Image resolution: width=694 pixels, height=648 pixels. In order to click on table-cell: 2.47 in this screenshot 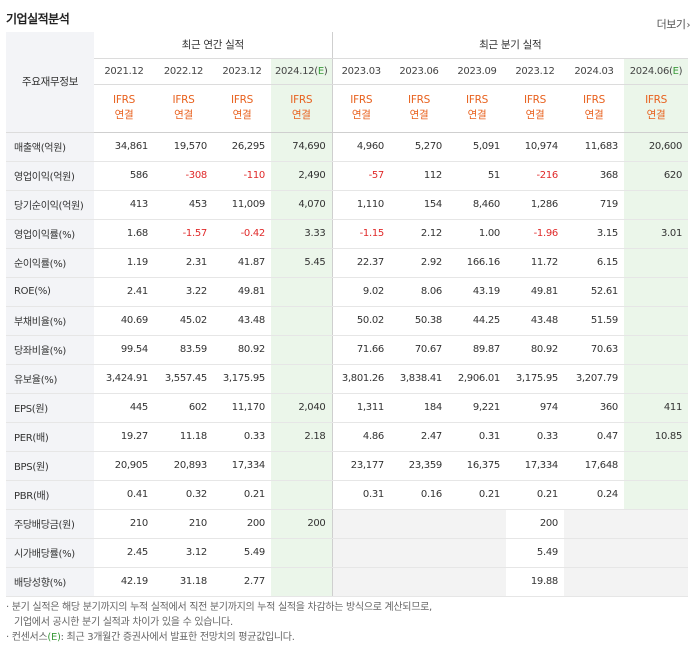, I will do `click(419, 437)`.